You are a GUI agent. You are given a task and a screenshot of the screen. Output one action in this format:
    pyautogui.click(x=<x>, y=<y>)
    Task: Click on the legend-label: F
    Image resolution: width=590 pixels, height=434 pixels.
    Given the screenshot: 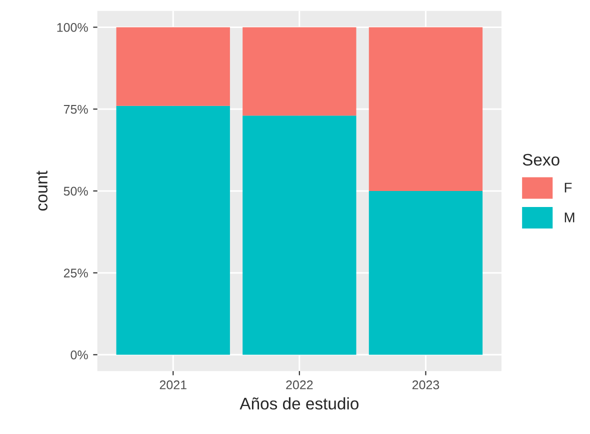 What is the action you would take?
    pyautogui.click(x=568, y=187)
    